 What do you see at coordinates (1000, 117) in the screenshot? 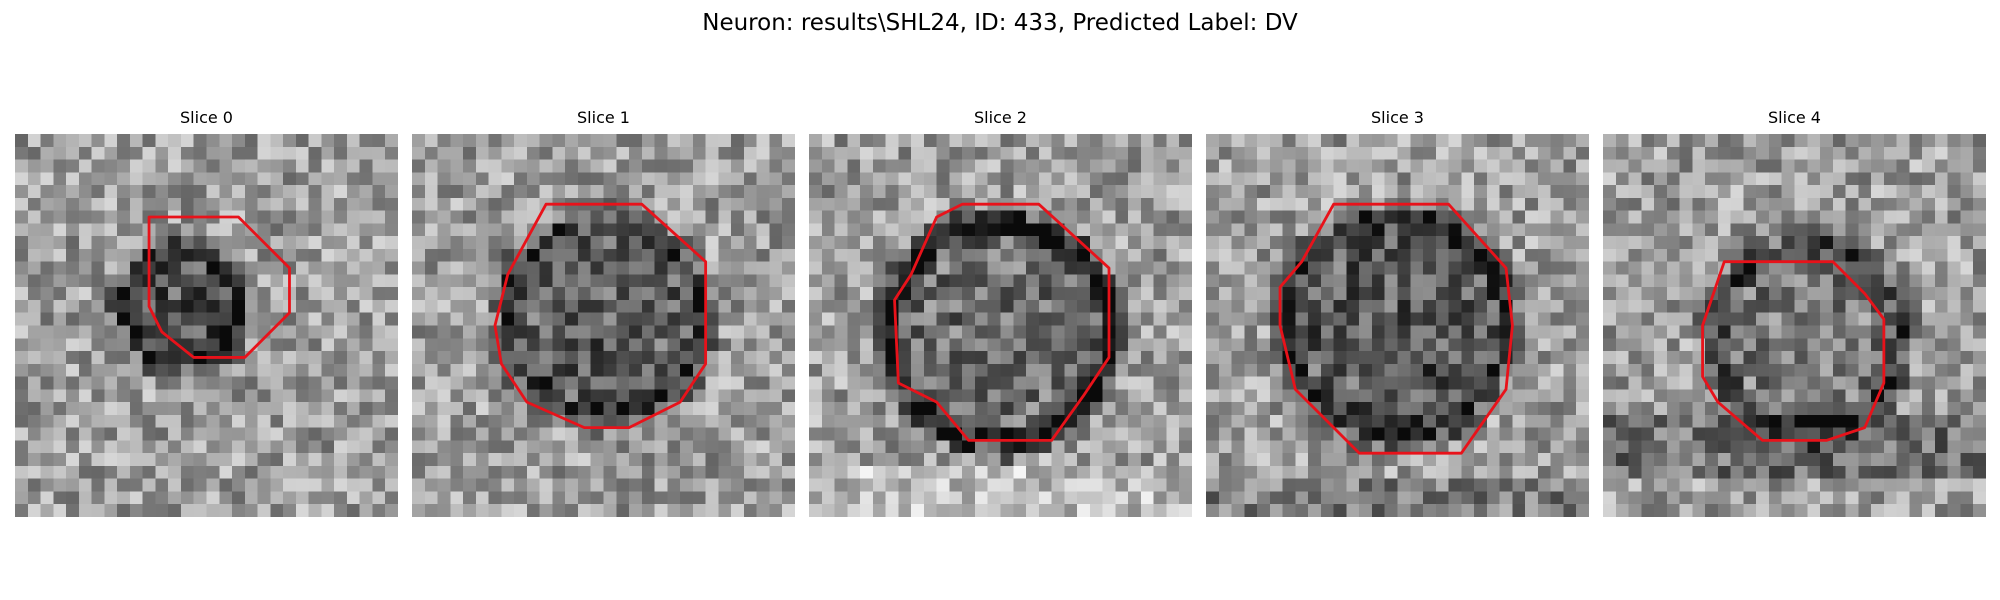
I see `slice-title-2: Slice 2` at bounding box center [1000, 117].